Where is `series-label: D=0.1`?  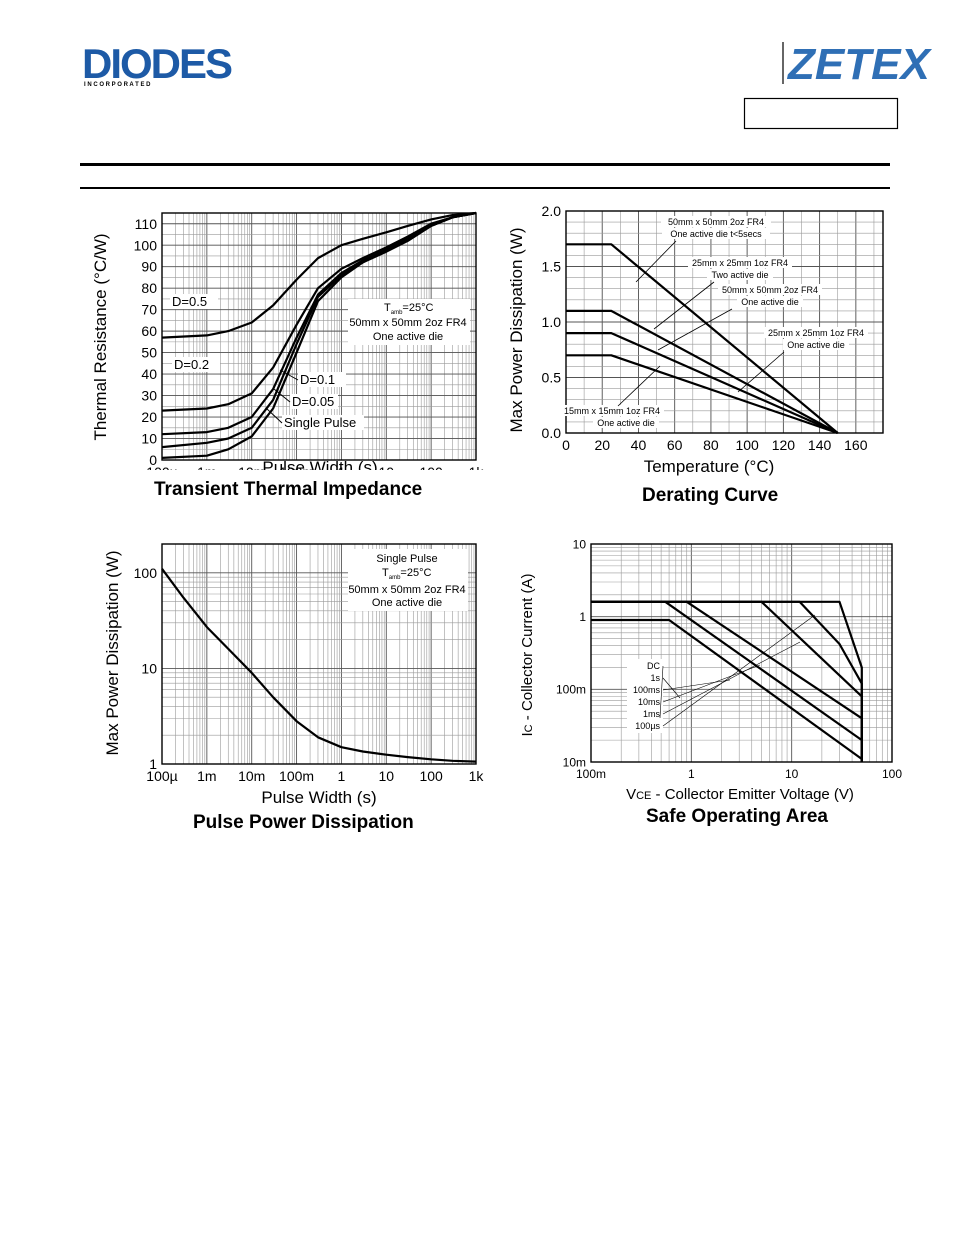
series-label: D=0.1 is located at coordinates (317, 379).